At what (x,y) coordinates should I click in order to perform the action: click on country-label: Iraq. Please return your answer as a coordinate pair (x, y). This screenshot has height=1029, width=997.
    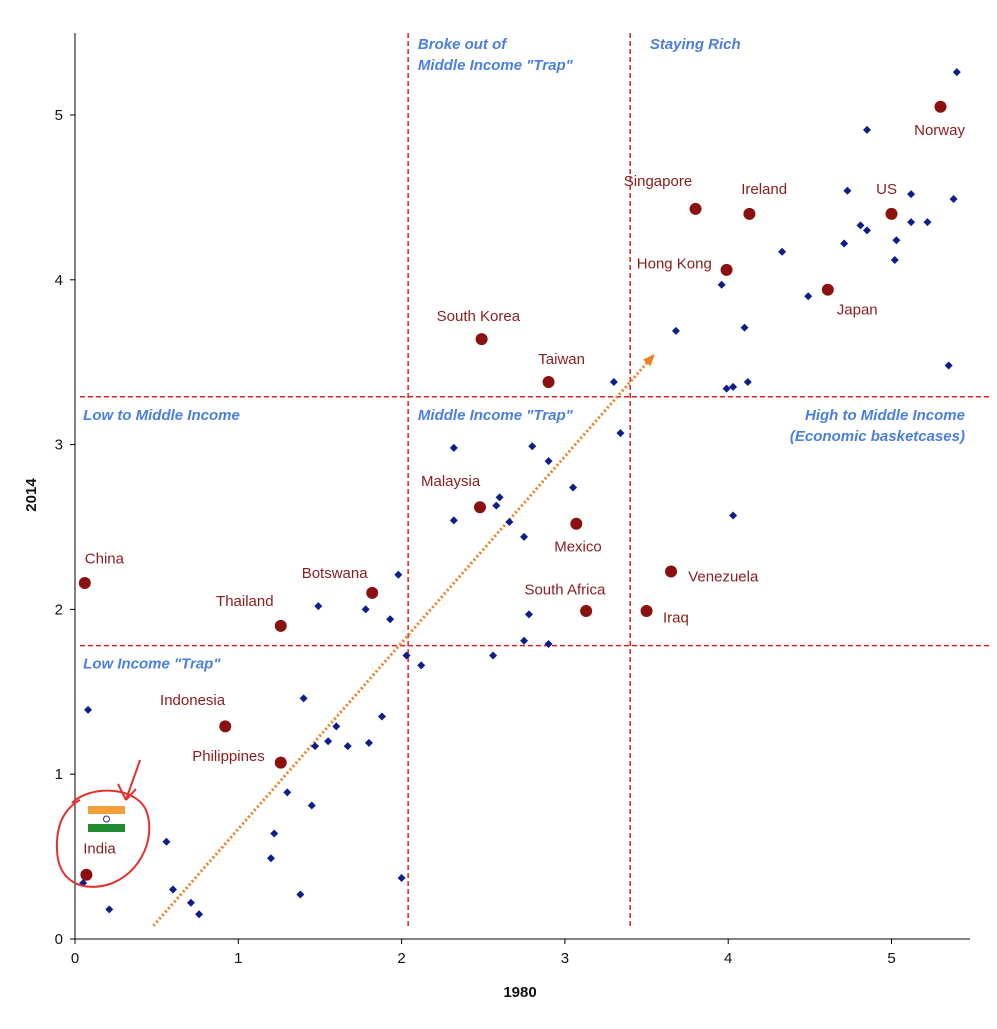
    Looking at the image, I should click on (676, 618).